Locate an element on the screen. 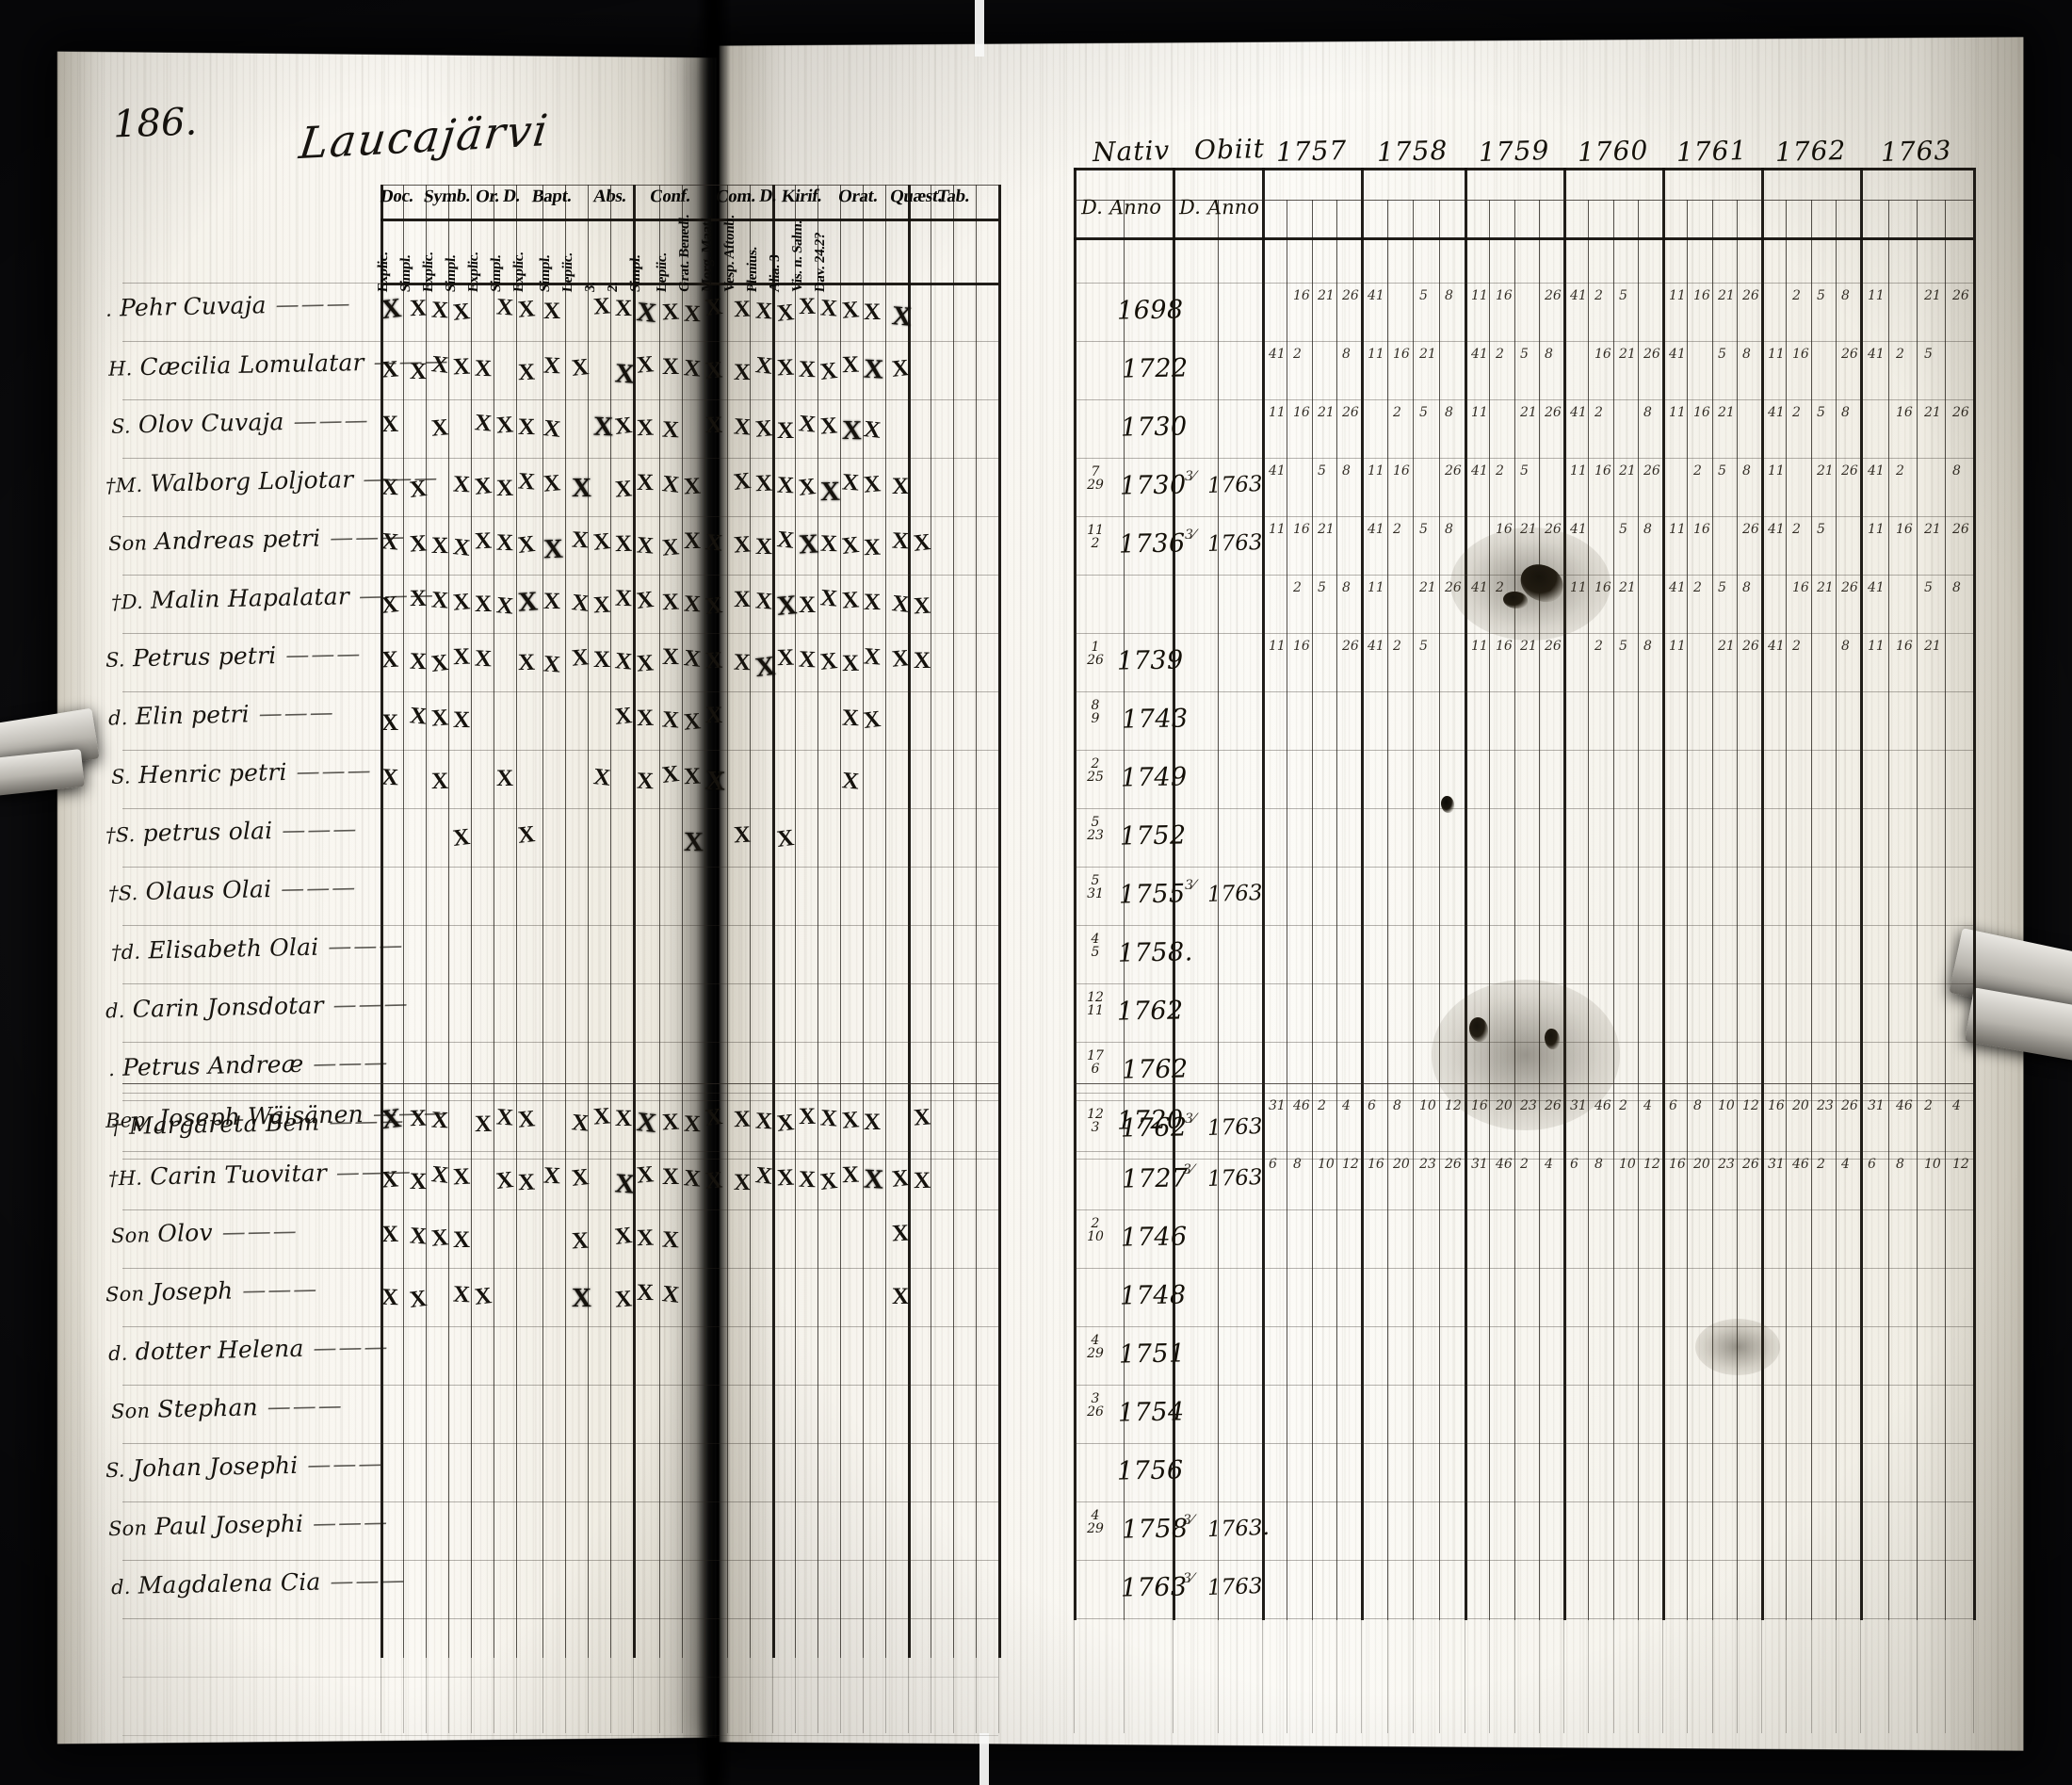 This screenshot has height=1785, width=2072. name-prefix: Son is located at coordinates (127, 1529).